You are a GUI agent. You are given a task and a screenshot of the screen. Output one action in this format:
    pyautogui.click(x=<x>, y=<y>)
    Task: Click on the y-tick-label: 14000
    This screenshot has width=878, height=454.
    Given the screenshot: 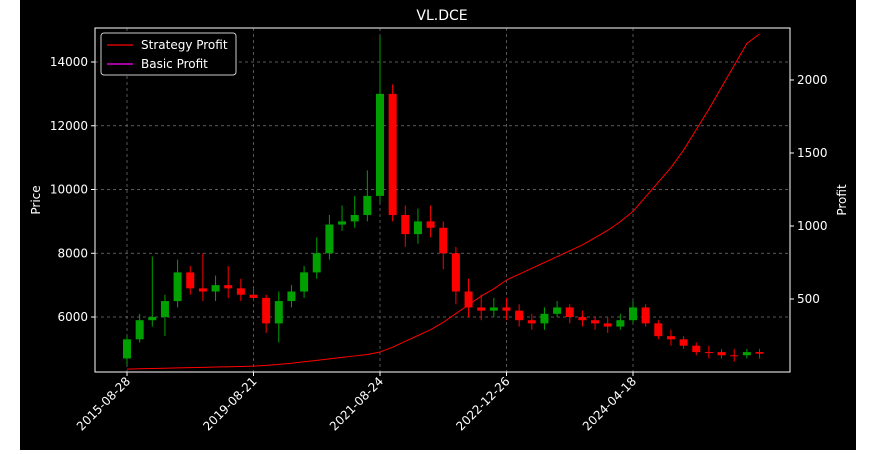 What is the action you would take?
    pyautogui.click(x=69, y=62)
    